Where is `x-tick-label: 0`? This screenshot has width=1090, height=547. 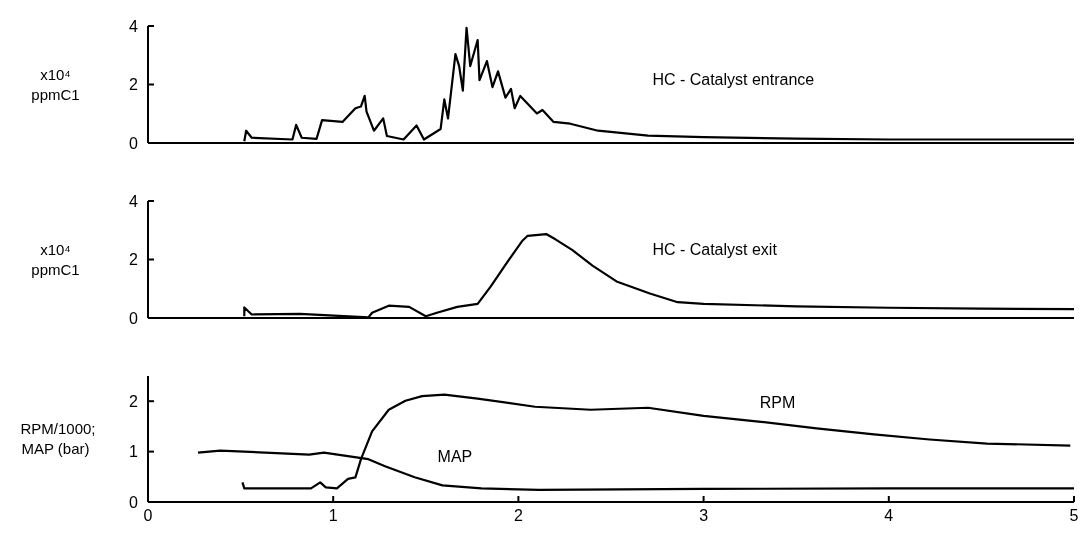
x-tick-label: 0 is located at coordinates (148, 516).